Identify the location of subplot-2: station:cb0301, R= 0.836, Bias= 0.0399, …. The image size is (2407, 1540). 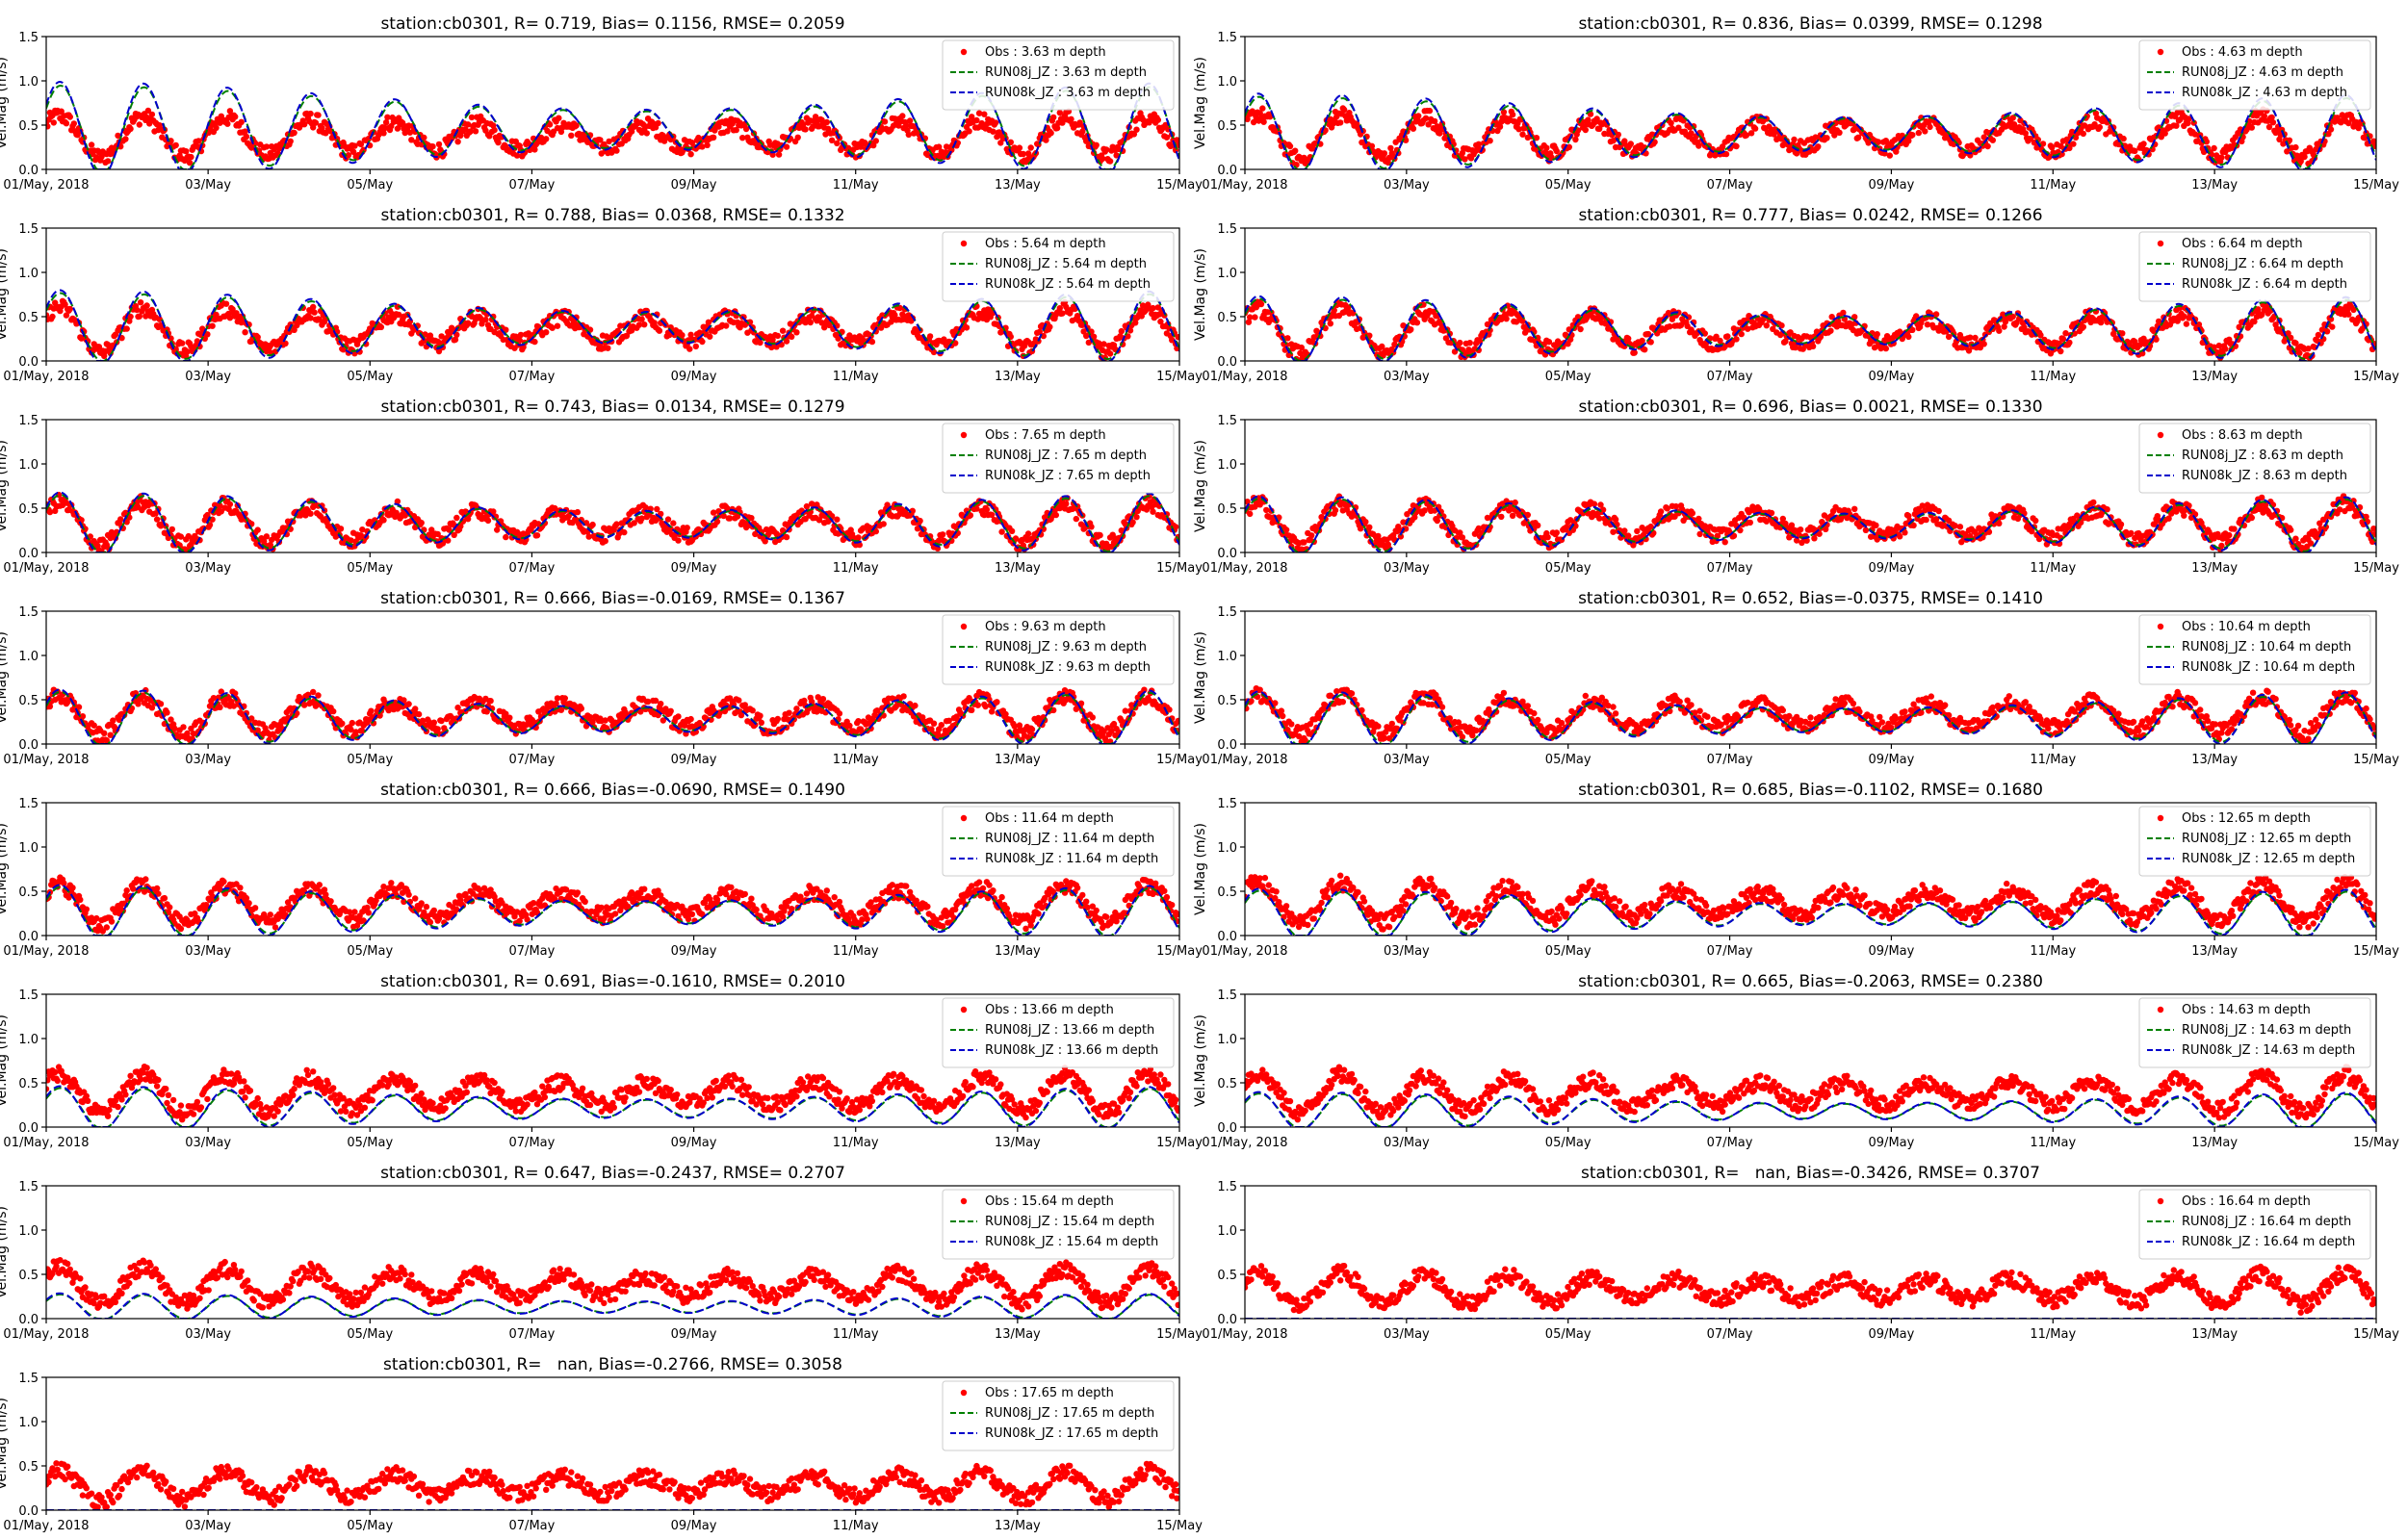
(1796, 103).